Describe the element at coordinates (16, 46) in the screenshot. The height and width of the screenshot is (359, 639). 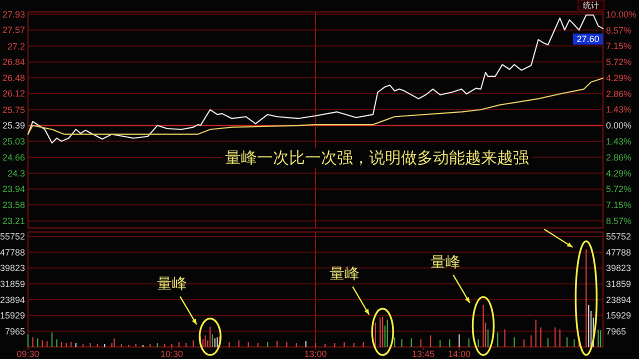
I see `y-tick-label: 27.2` at that location.